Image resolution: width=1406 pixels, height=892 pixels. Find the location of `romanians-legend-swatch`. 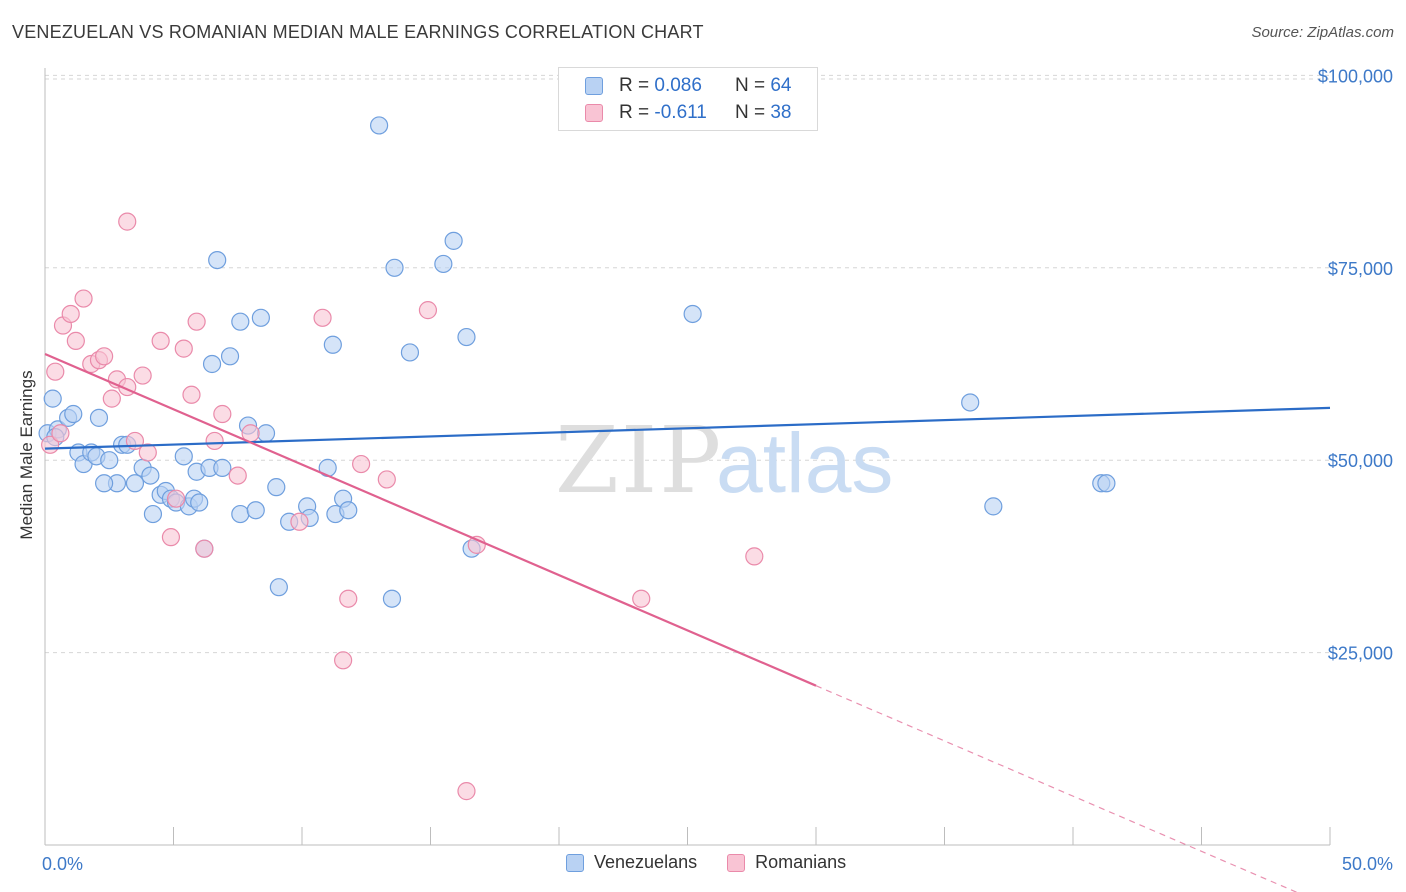

romanians-legend-swatch is located at coordinates (736, 862).